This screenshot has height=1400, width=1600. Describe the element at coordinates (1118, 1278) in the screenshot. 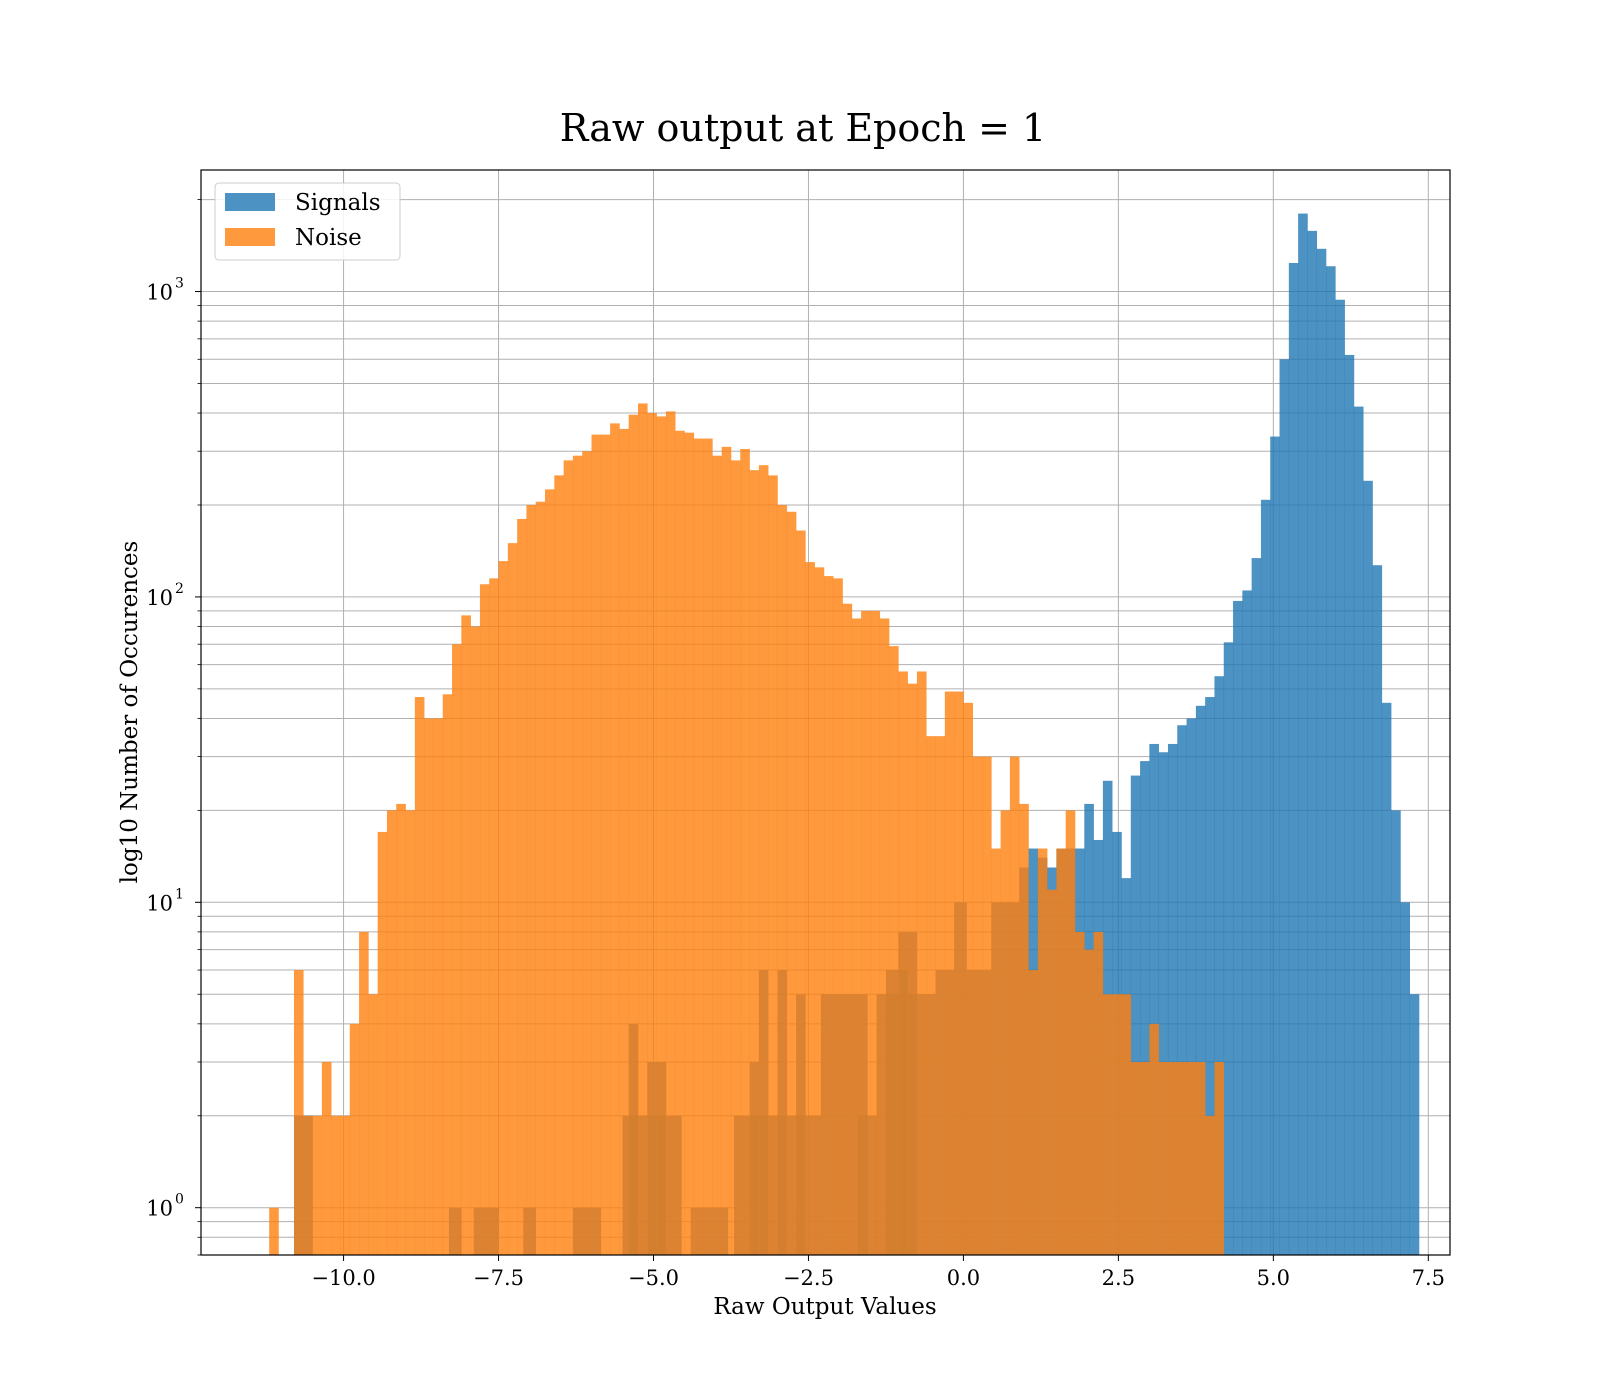

I see `x-tick-label: 2.5` at that location.